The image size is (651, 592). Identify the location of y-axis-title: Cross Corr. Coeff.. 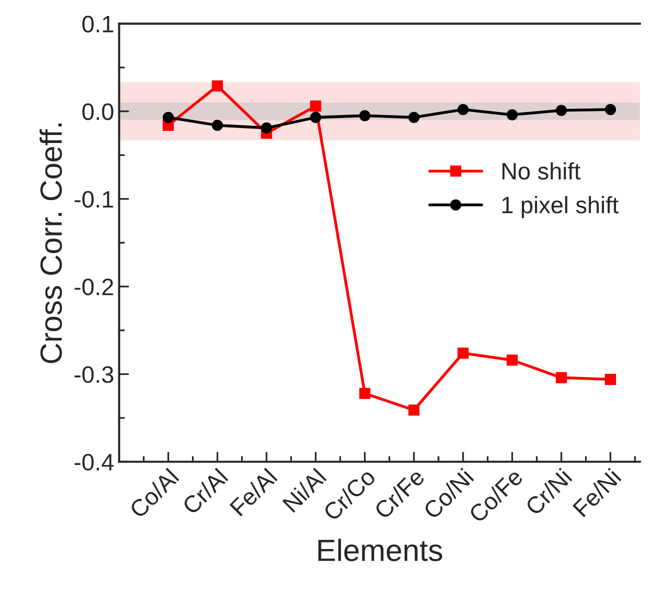
(51, 244).